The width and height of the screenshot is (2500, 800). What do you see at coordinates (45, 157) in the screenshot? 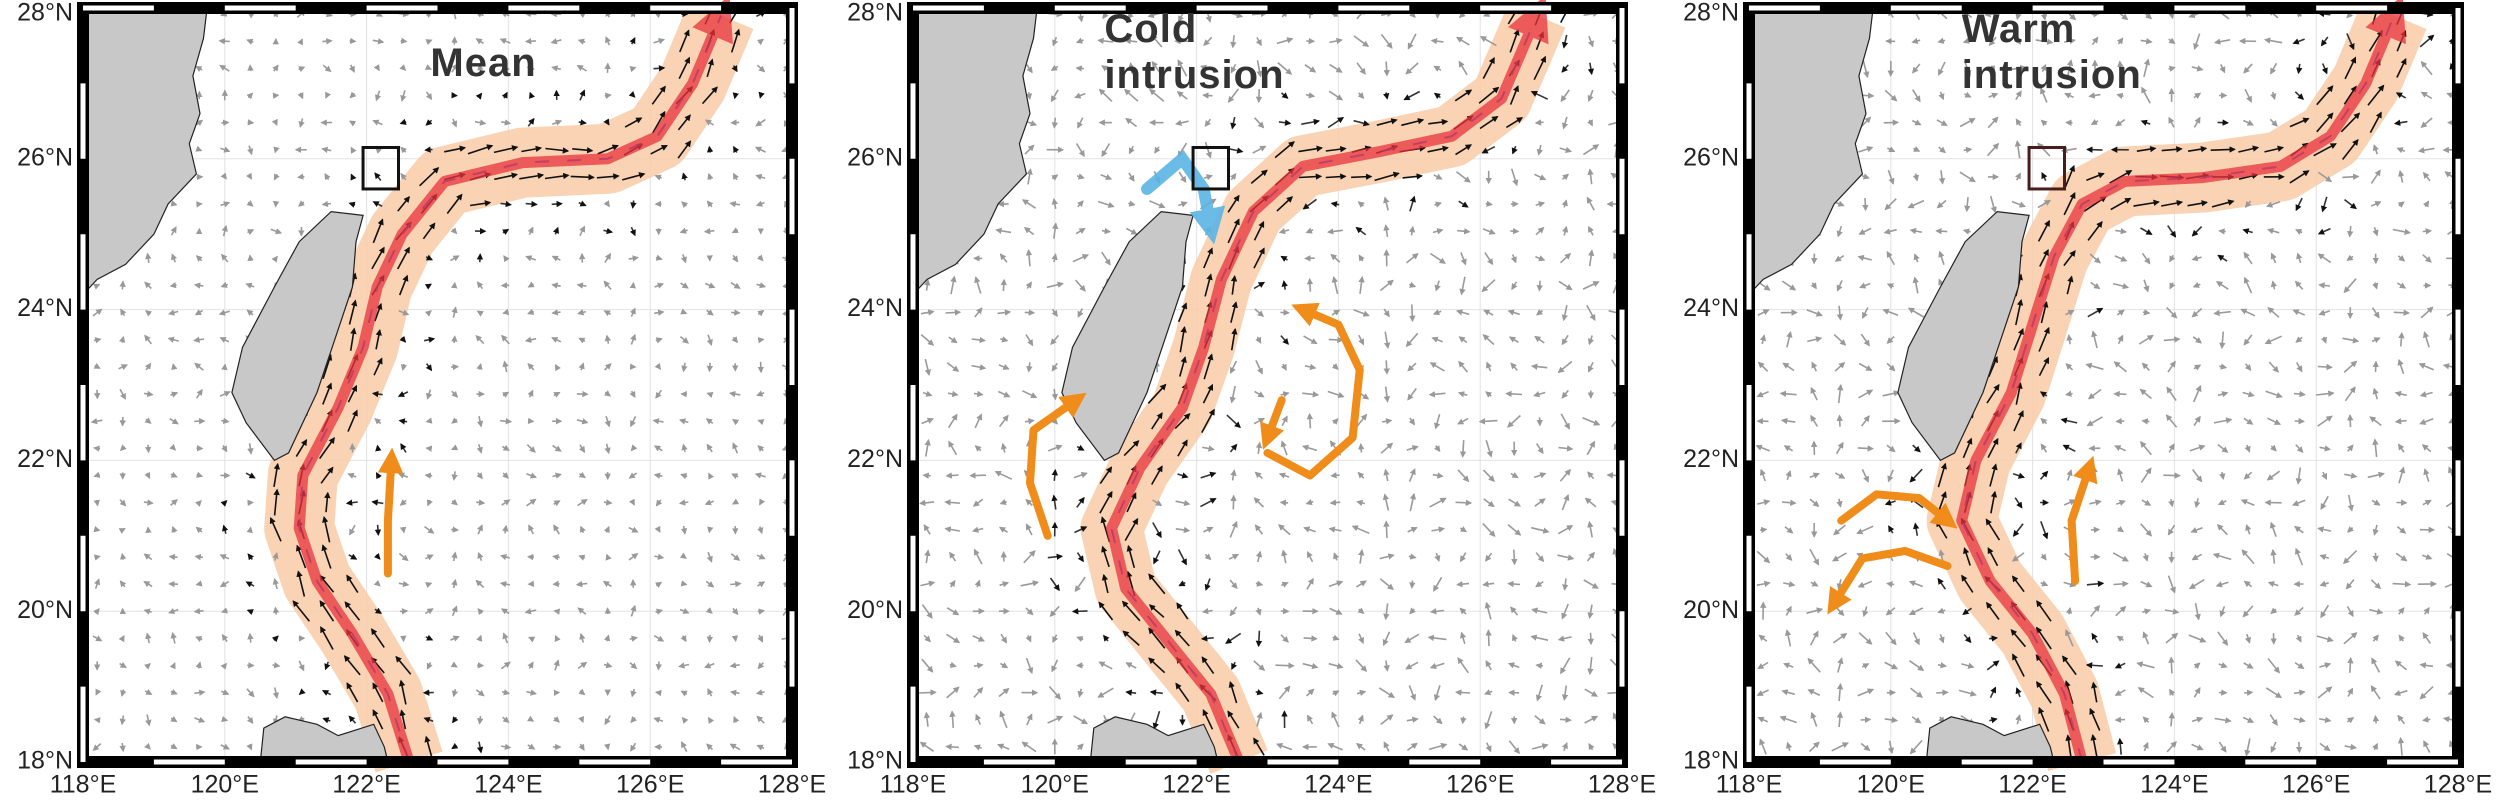
I see `y-tick-label: 26°N` at bounding box center [45, 157].